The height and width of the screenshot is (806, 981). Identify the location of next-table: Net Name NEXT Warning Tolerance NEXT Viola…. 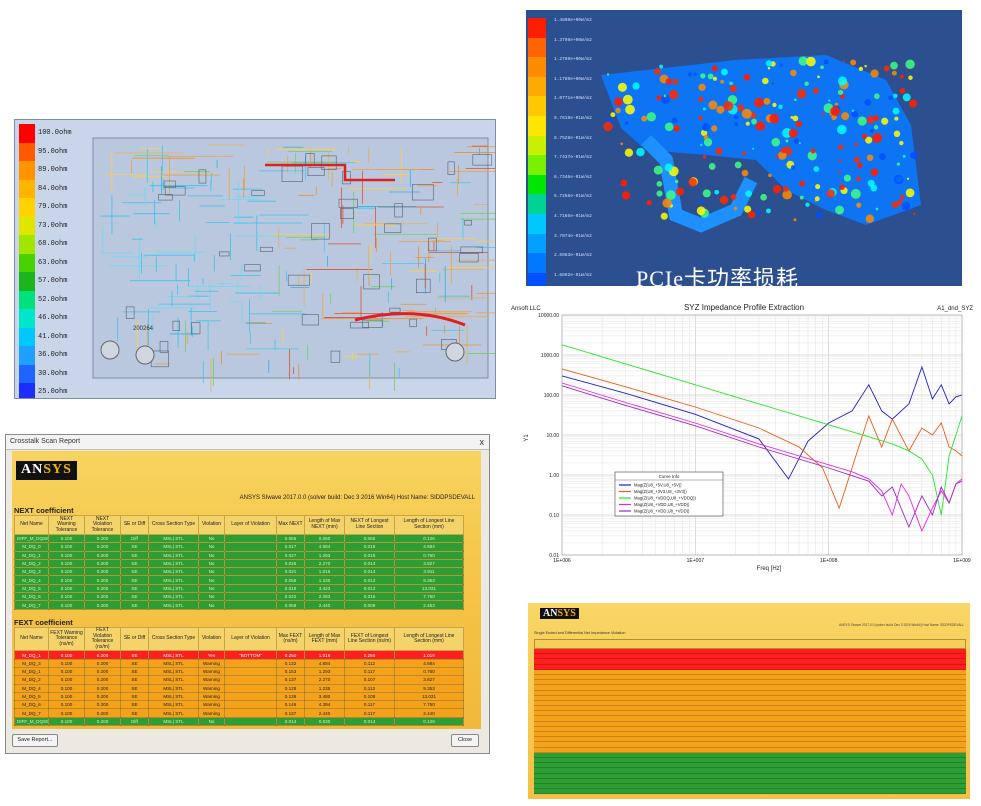
(239, 562).